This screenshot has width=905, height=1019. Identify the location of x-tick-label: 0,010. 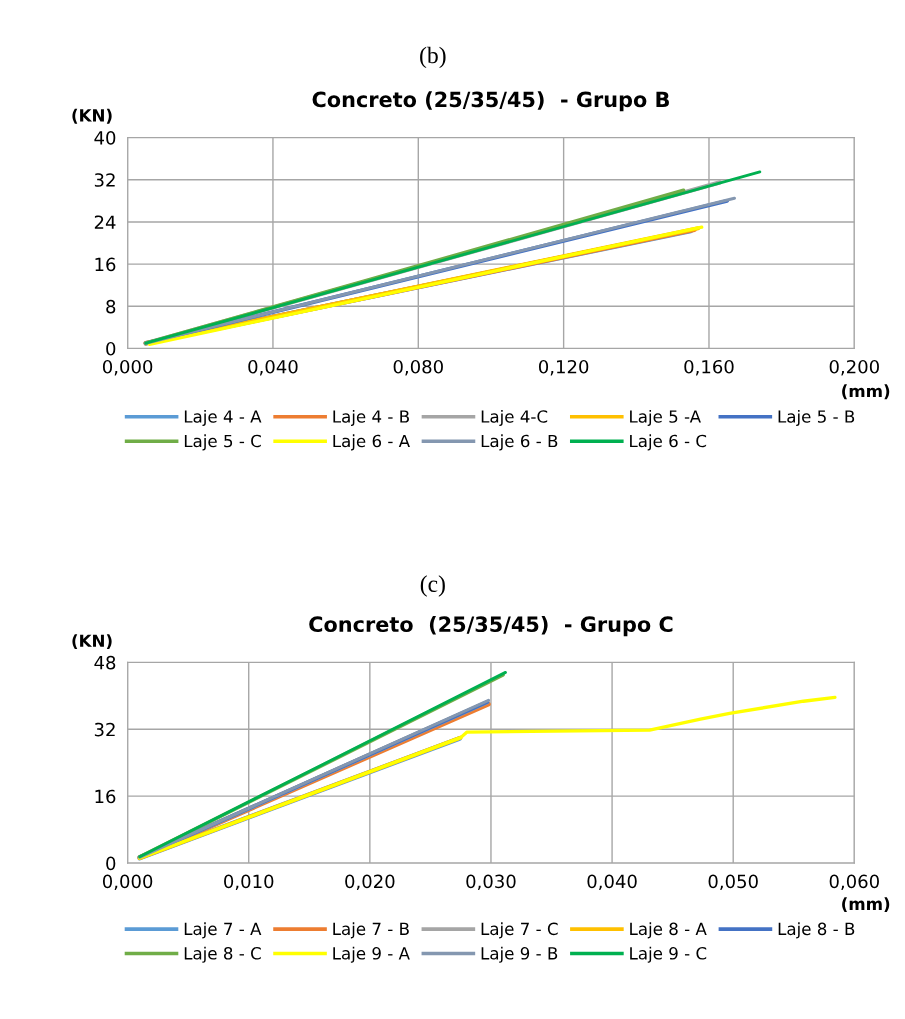
(249, 882).